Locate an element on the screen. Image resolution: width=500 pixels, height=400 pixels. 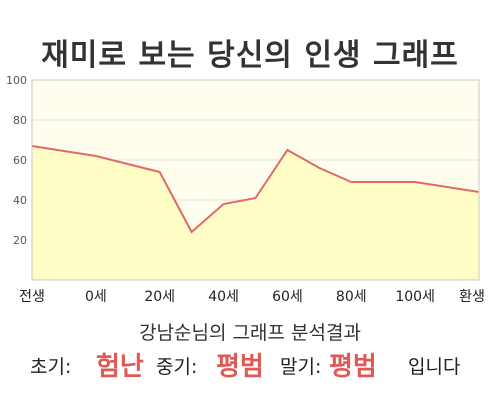
mid-value: 평범 is located at coordinates (240, 367).